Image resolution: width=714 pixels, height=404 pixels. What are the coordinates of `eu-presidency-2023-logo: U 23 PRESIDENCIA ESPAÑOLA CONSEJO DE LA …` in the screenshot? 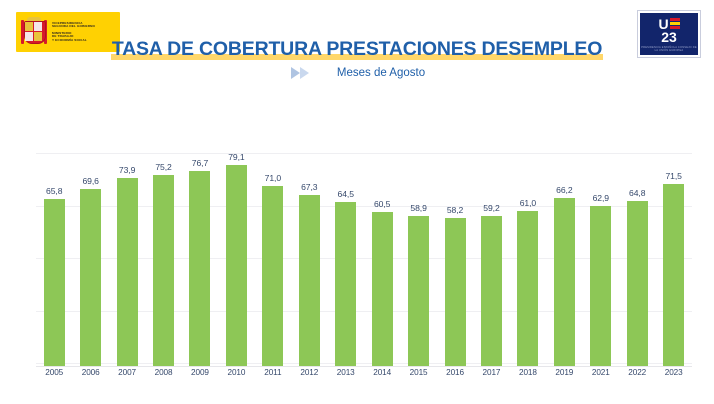 It's located at (669, 34).